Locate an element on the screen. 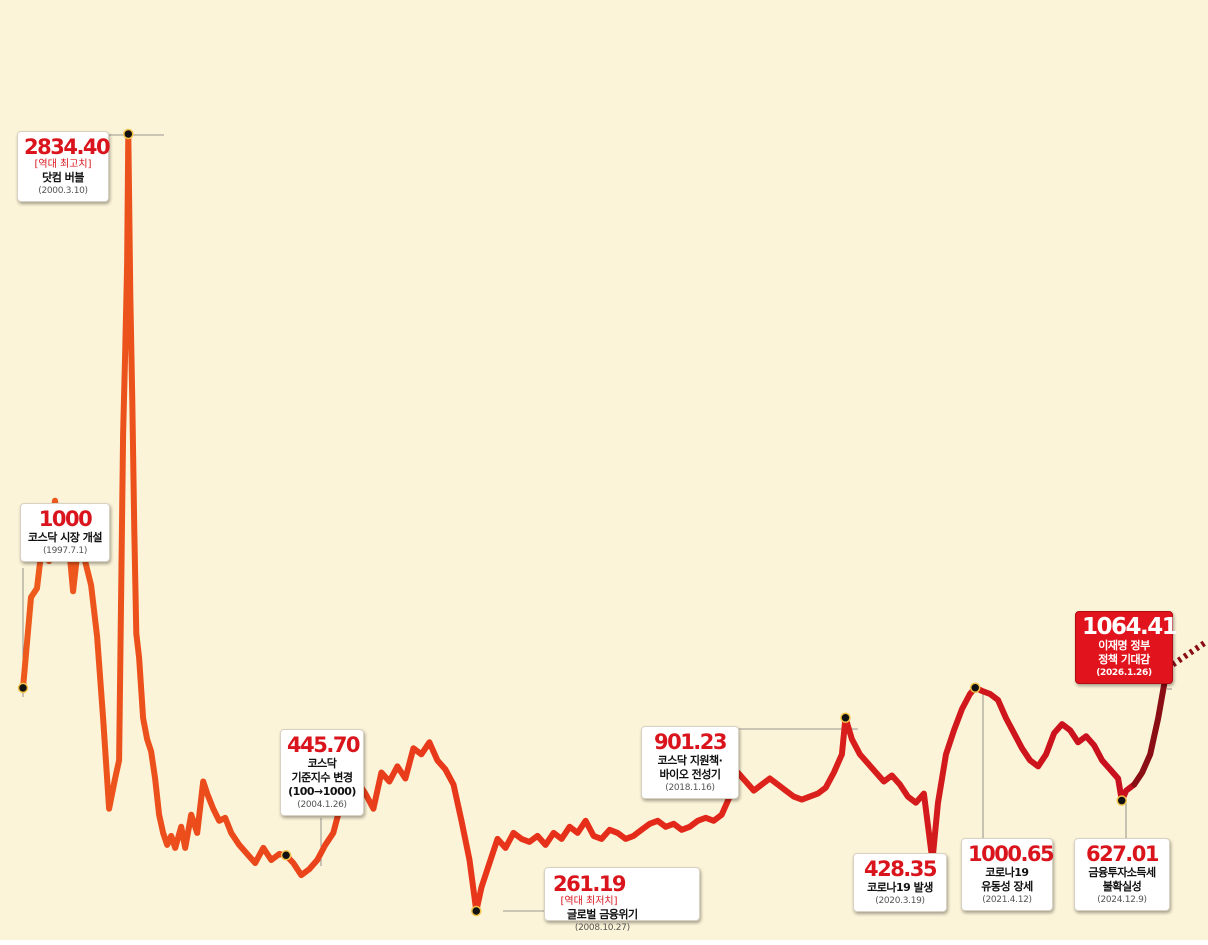 This screenshot has height=945, width=1208. annotation-date: (2024.12.9) is located at coordinates (1122, 900).